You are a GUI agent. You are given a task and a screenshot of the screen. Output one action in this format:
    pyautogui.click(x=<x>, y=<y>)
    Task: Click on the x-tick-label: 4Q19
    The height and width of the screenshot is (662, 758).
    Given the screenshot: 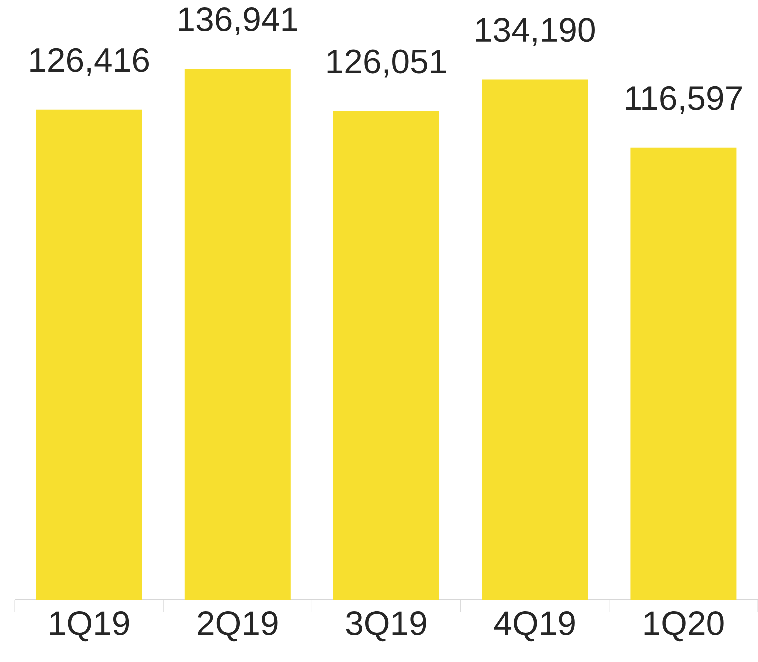 What is the action you would take?
    pyautogui.click(x=534, y=627)
    